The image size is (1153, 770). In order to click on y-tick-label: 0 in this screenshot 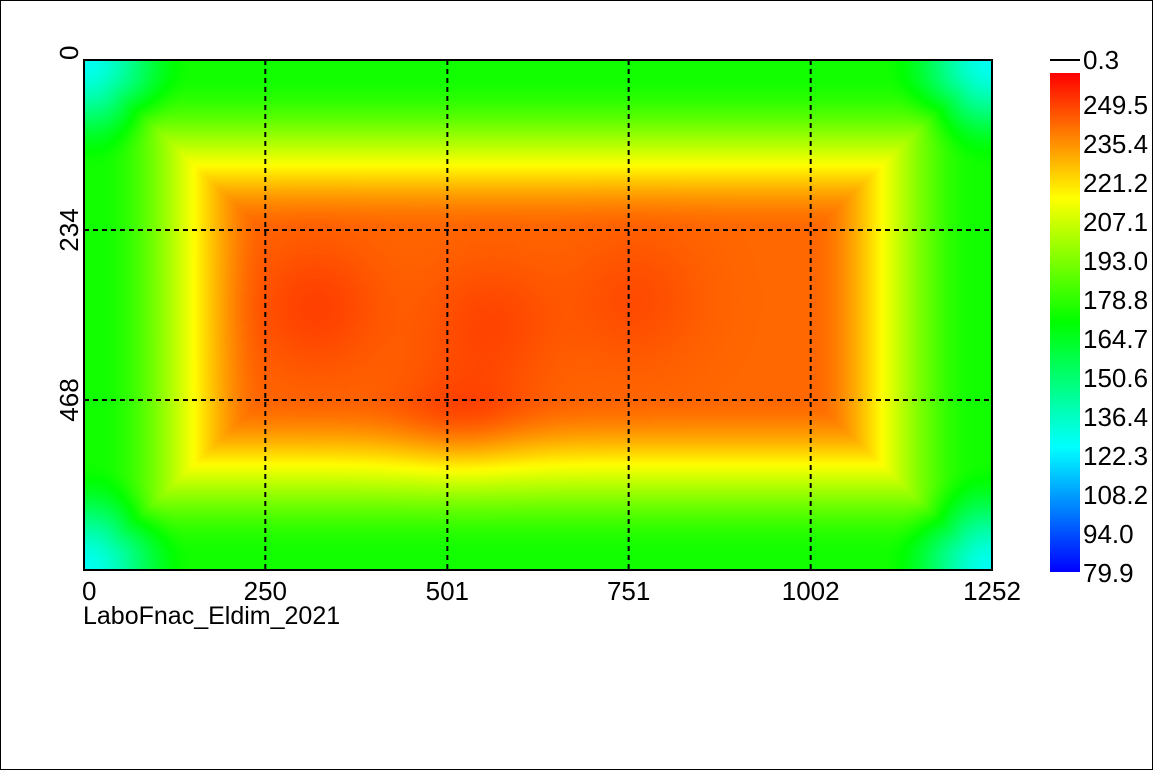, I will do `click(69, 53)`.